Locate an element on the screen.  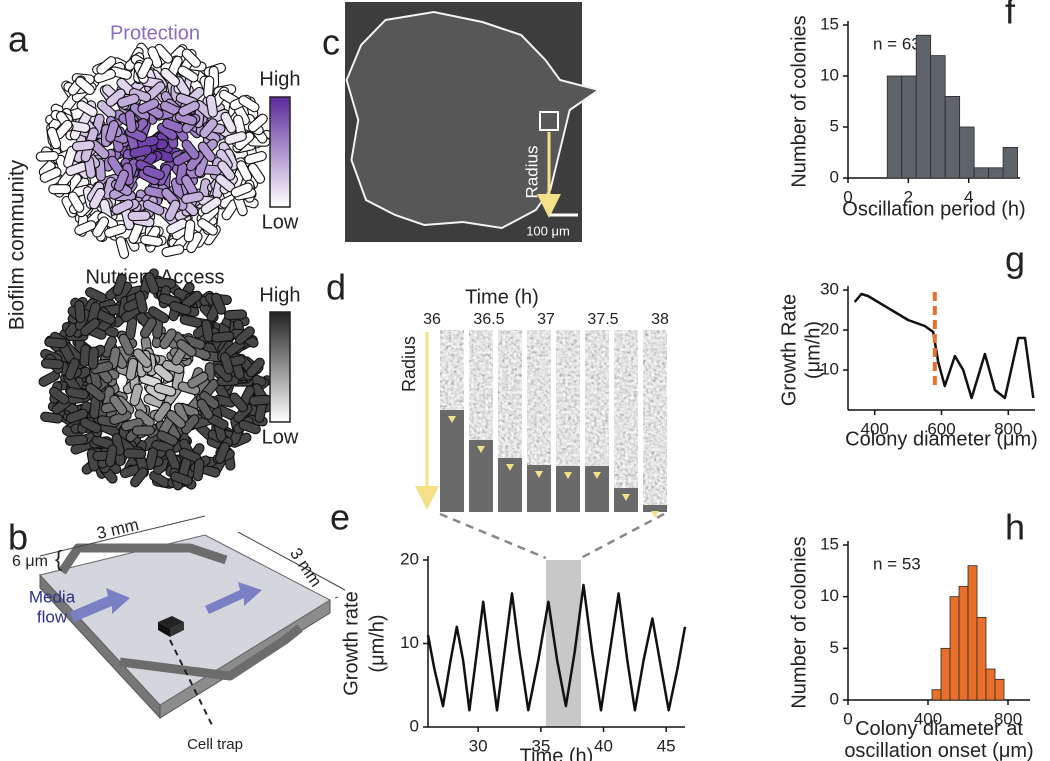
colony is located at coordinates (153, 150).